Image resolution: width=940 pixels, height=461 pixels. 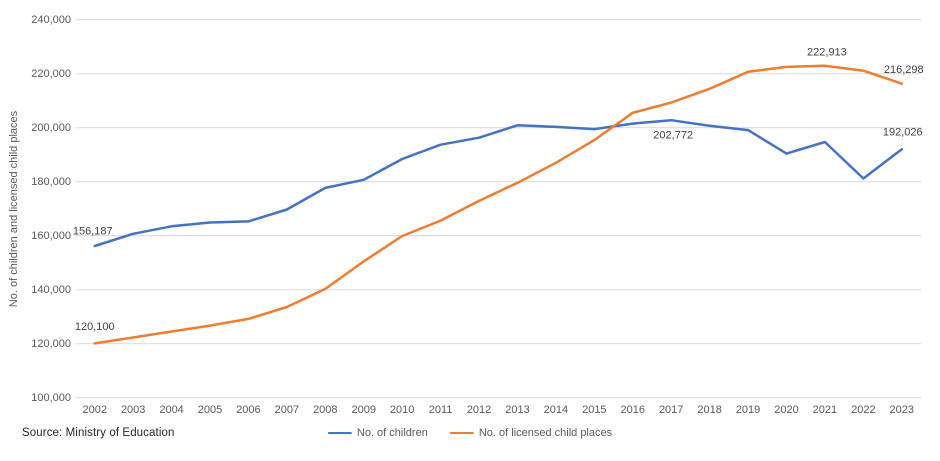 What do you see at coordinates (827, 52) in the screenshot?
I see `data-label-222913: 222,913` at bounding box center [827, 52].